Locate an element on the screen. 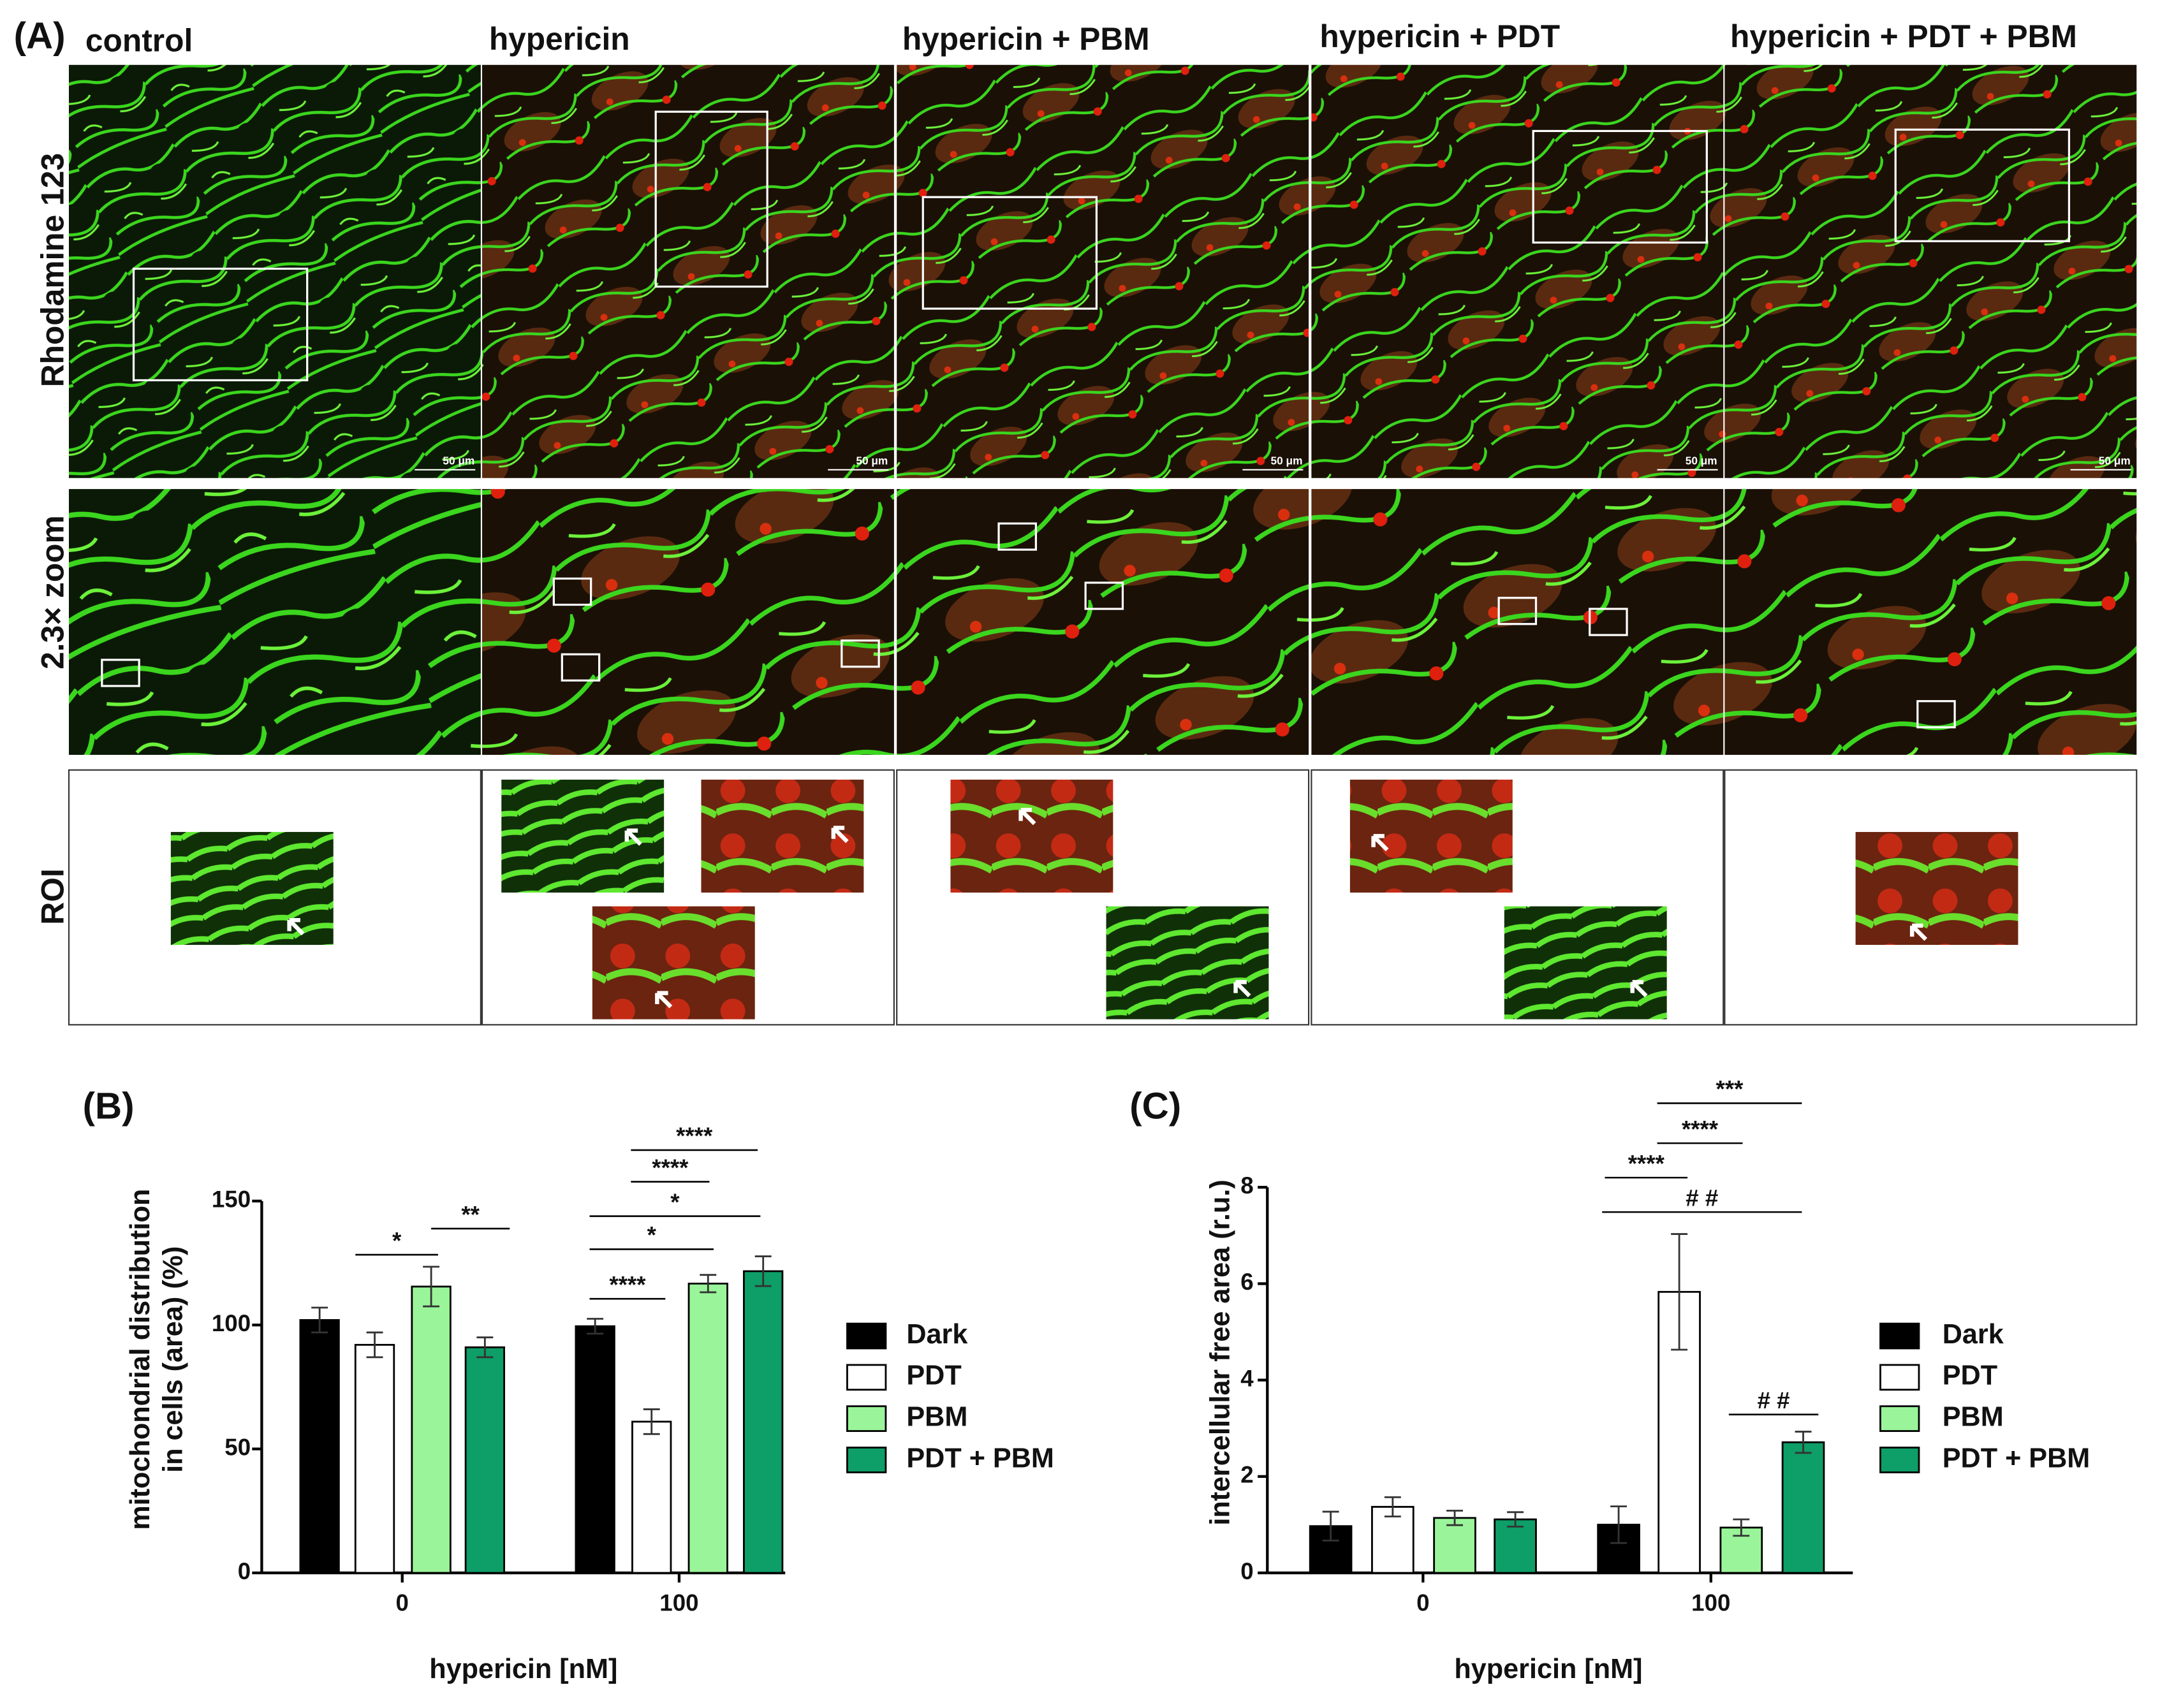  panel-label: (C) is located at coordinates (1155, 1106).